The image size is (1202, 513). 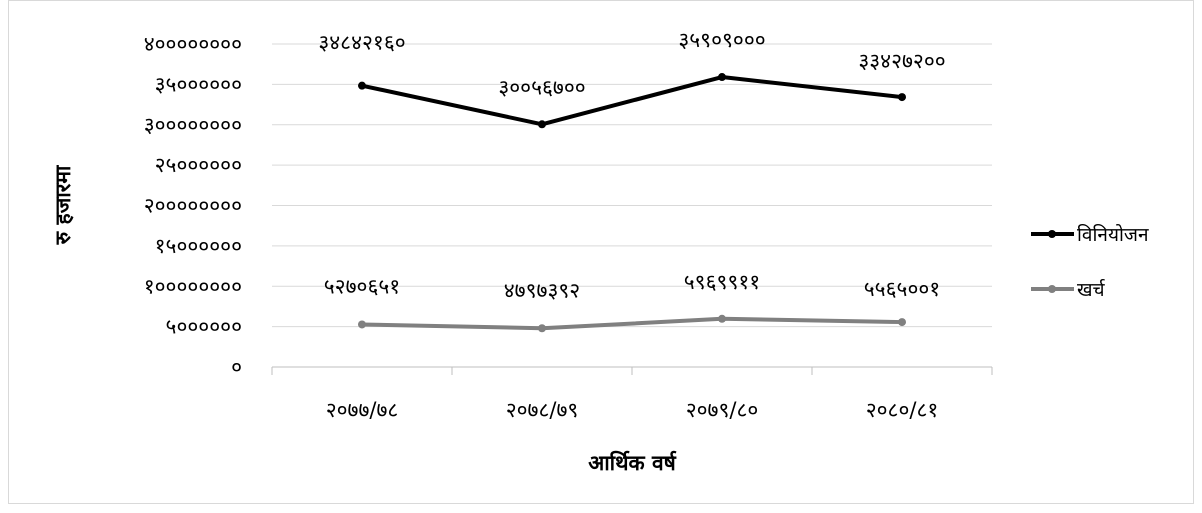 What do you see at coordinates (541, 87) in the screenshot?
I see `data-label: ३००५६७००` at bounding box center [541, 87].